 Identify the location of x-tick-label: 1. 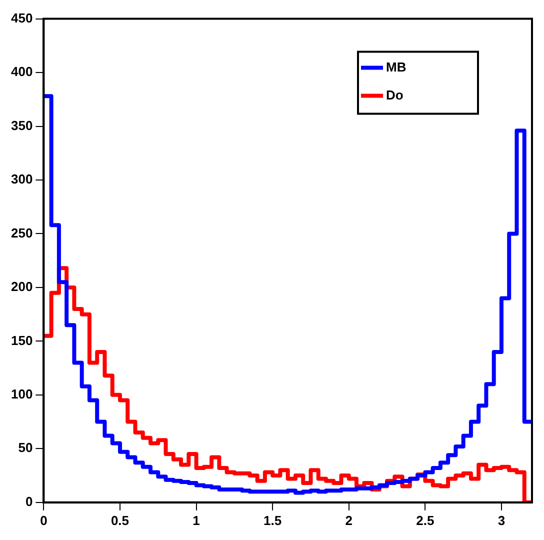
(196, 520).